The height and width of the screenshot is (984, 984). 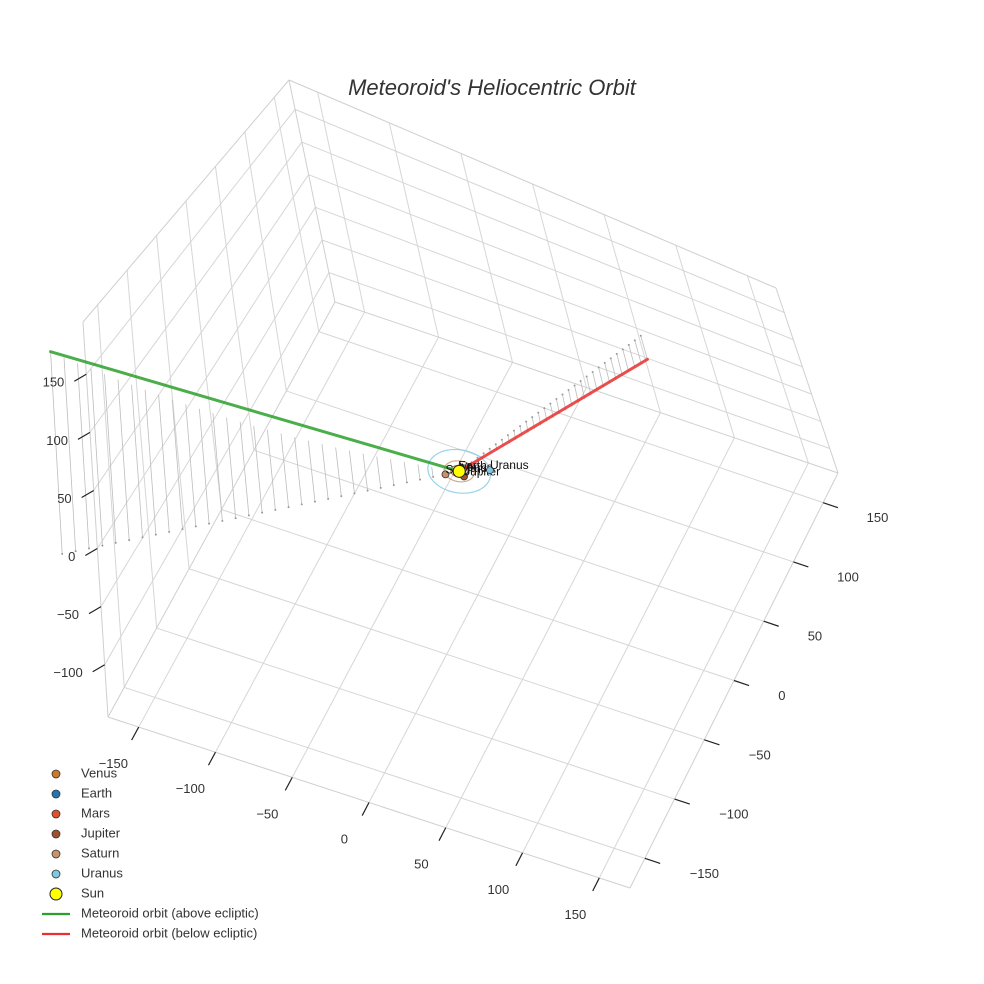 I want to click on z-axis-tick, so click(x=95, y=610).